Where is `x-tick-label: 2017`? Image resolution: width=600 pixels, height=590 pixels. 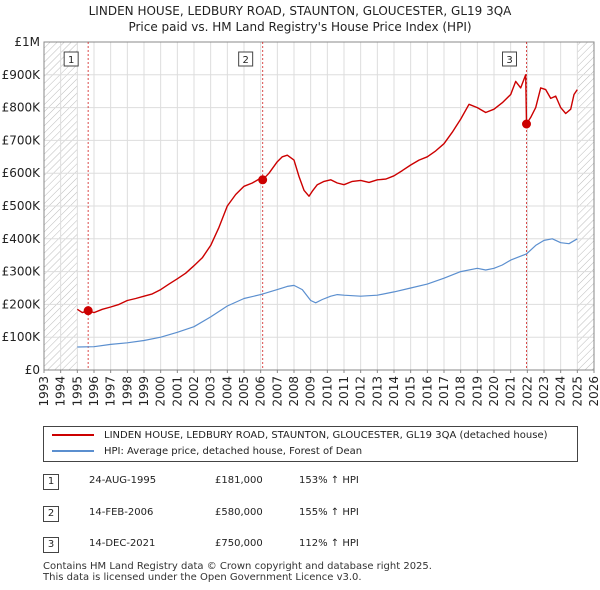 x-tick-label: 2017 is located at coordinates (444, 391).